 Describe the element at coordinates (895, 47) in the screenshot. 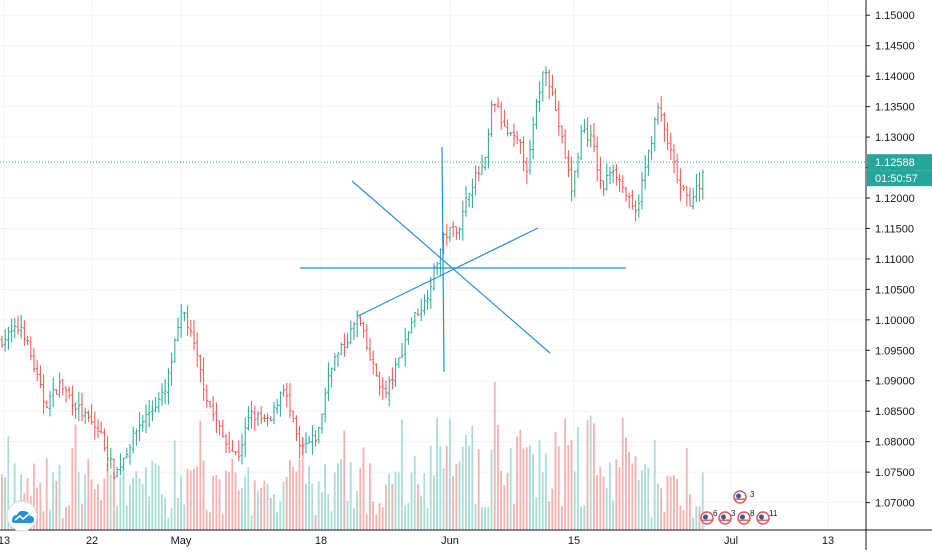

I see `y-tick-label: 1.14500` at that location.